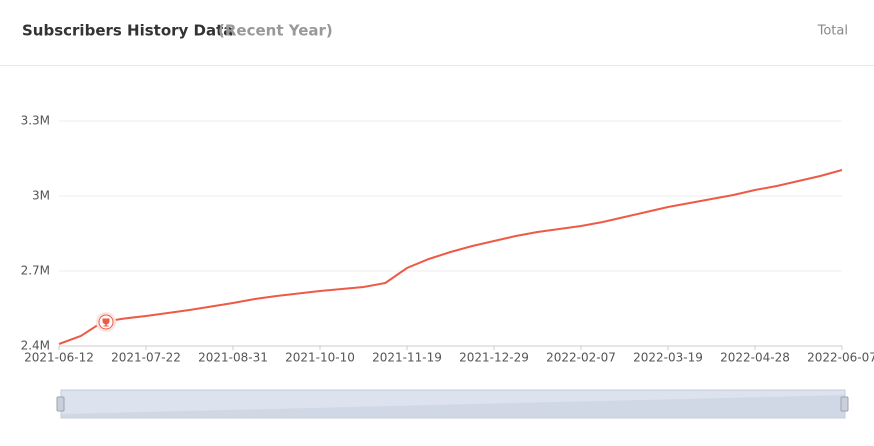 The image size is (874, 446). Describe the element at coordinates (127, 31) in the screenshot. I see `title: Subscribers History Data` at that location.